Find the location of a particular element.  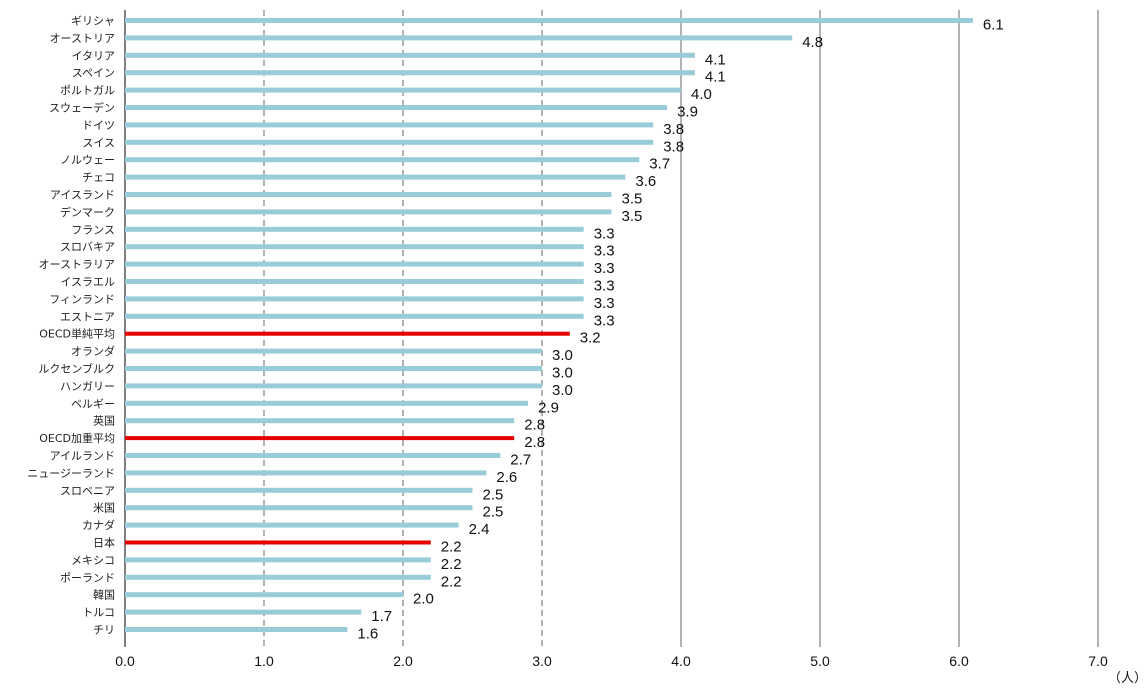

value-label: 2.8 is located at coordinates (534, 425).